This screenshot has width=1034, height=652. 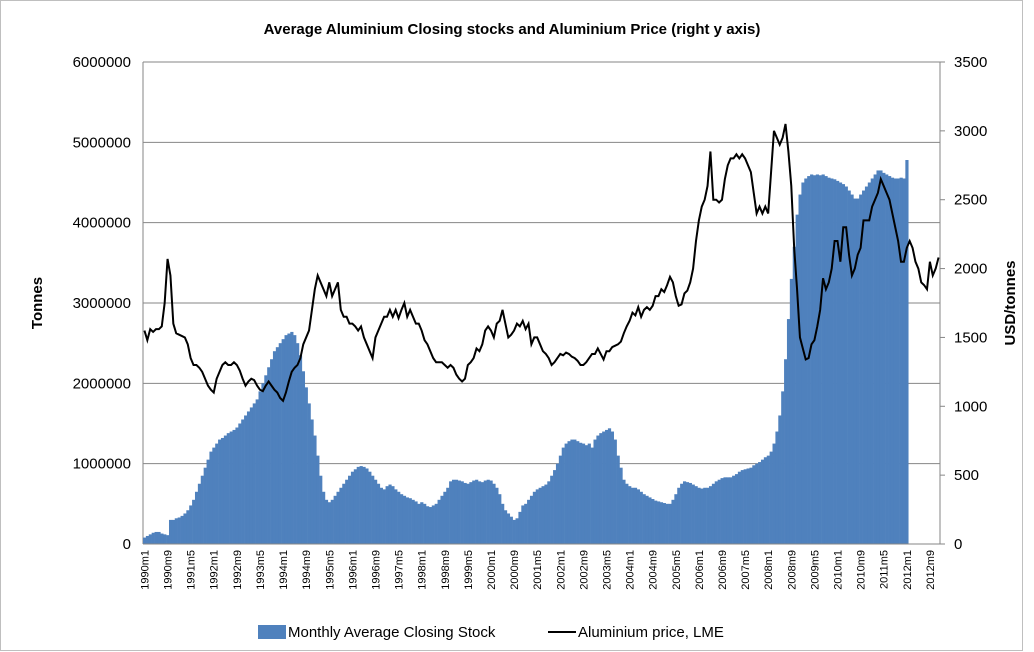 What do you see at coordinates (746, 570) in the screenshot?
I see `x-tick-label: 2007m5` at bounding box center [746, 570].